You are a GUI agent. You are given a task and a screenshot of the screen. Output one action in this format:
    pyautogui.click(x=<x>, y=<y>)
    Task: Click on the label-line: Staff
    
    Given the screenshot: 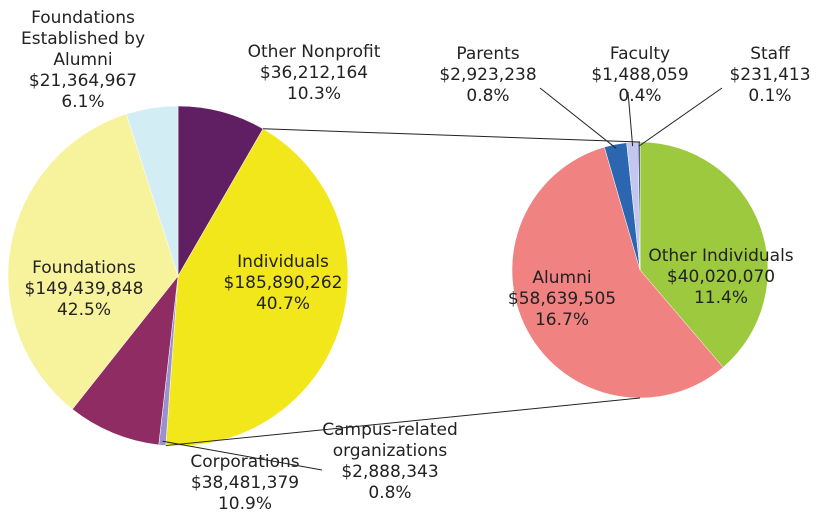 What is the action you would take?
    pyautogui.click(x=770, y=54)
    